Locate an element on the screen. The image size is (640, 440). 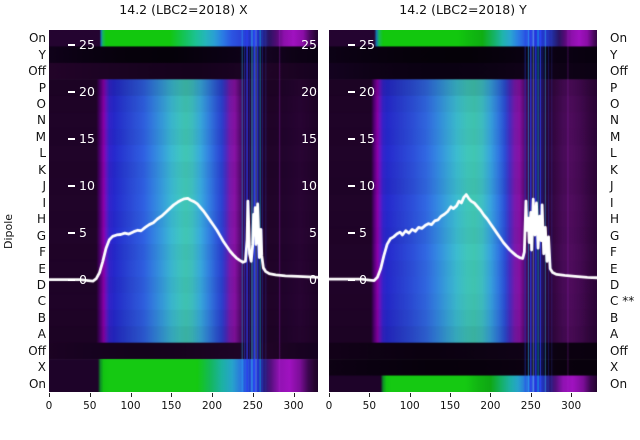
x-axis-y: 0 50 100 150 200 250 300 is located at coordinates (461, 406).